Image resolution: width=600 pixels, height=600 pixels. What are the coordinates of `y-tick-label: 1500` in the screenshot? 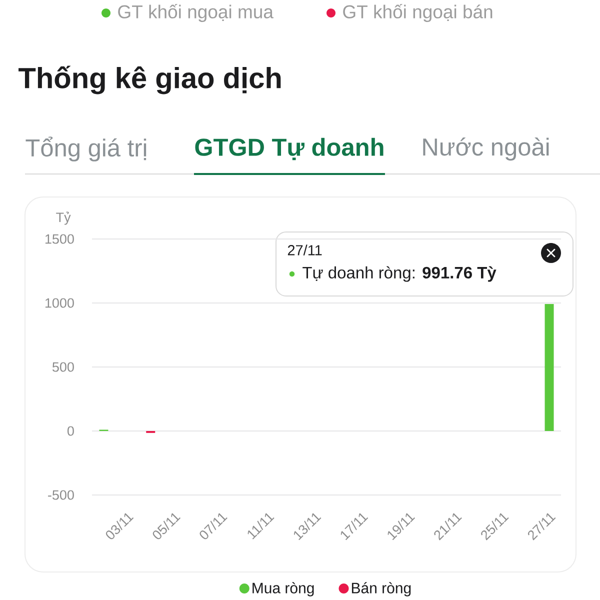 It's located at (59, 239).